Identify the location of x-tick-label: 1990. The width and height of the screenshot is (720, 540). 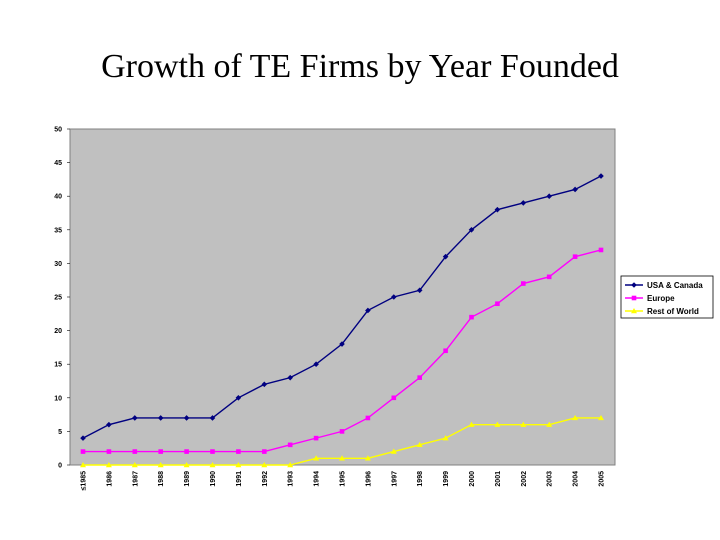
(213, 479).